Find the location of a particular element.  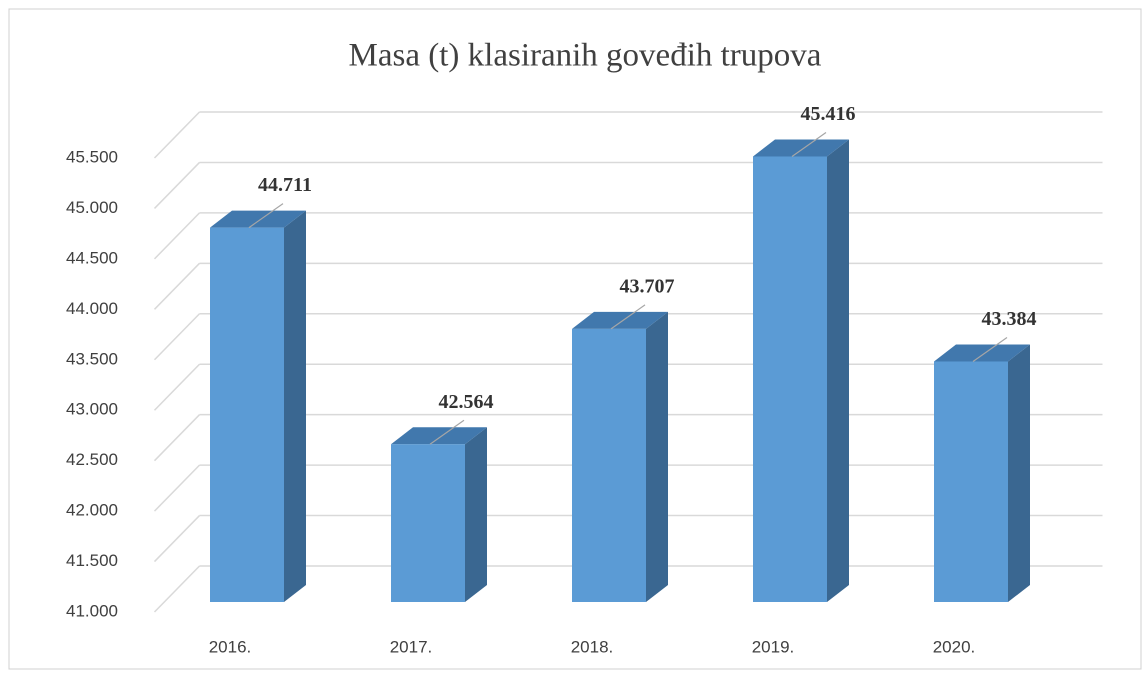

data-label: 42.564 is located at coordinates (466, 402).